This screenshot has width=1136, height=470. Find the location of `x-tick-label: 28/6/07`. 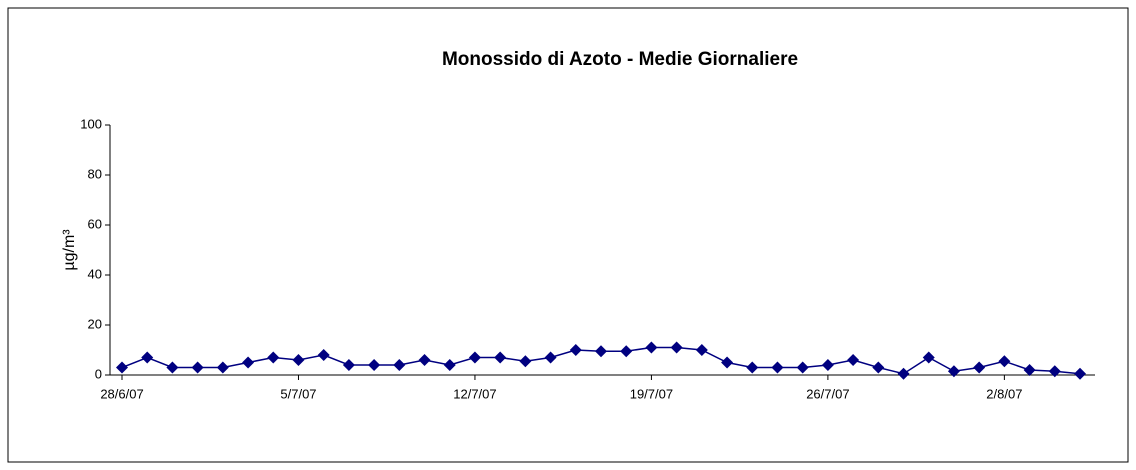

x-tick-label: 28/6/07 is located at coordinates (121, 393).